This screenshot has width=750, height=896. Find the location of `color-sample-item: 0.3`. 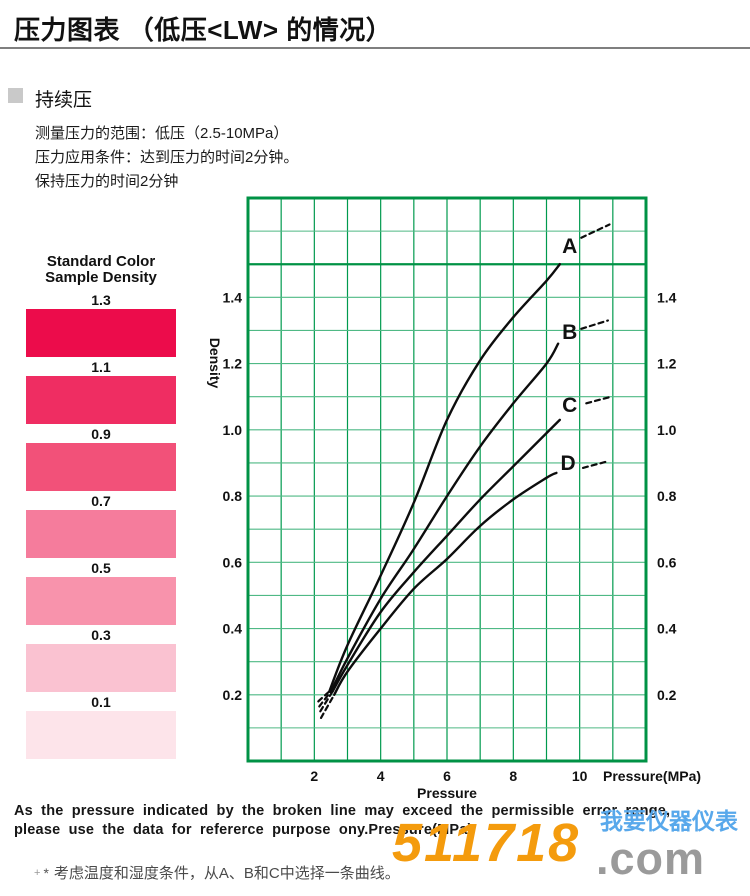

color-sample-item: 0.3 is located at coordinates (101, 659).